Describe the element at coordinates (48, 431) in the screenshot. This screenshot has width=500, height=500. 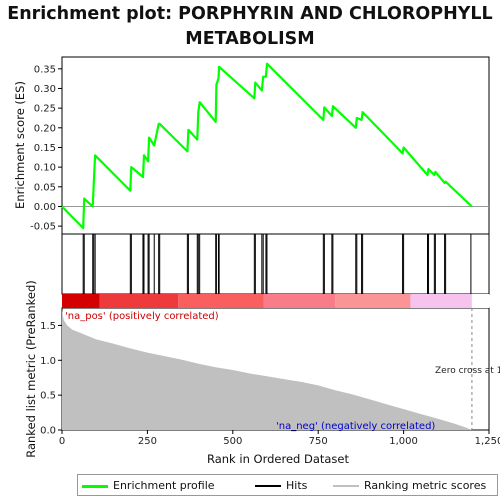
I see `rank-y-tick-label: 0.0` at that location.